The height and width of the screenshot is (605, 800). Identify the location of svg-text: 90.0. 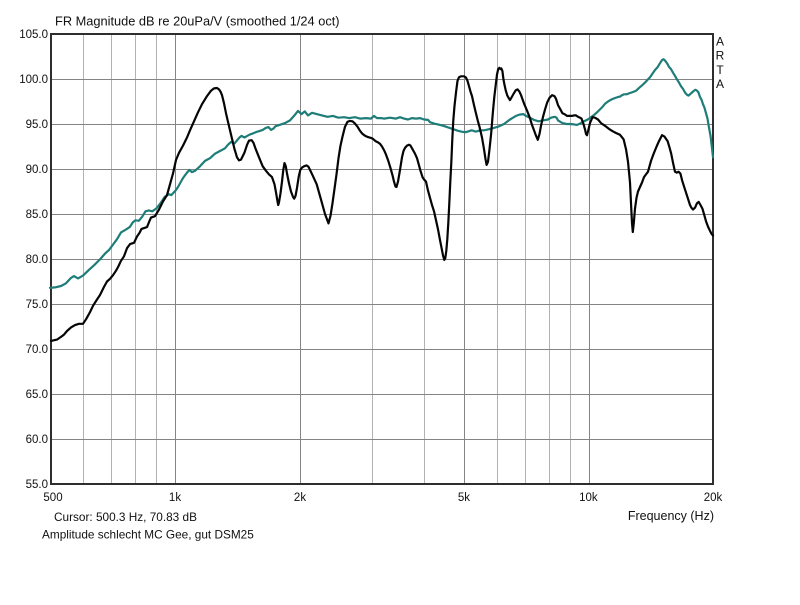
(37, 170).